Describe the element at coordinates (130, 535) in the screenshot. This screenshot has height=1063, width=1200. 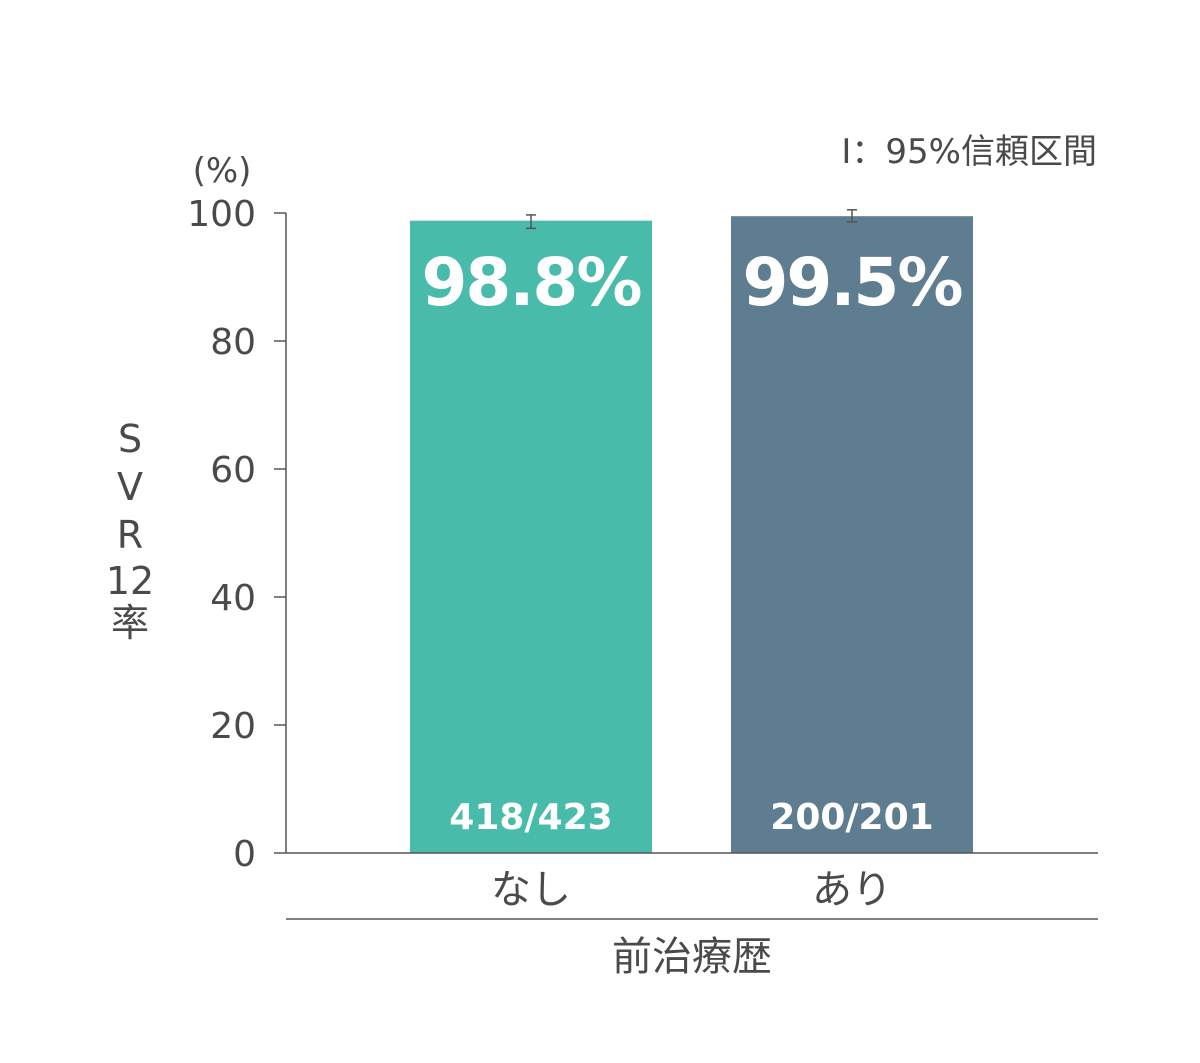
I see `y-axis-label-char: R` at that location.